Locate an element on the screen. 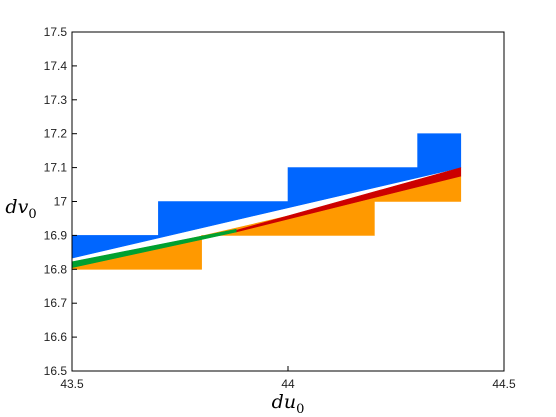 Image resolution: width=556 pixels, height=417 pixels. x-tick-label: 43.5 is located at coordinates (72, 384).